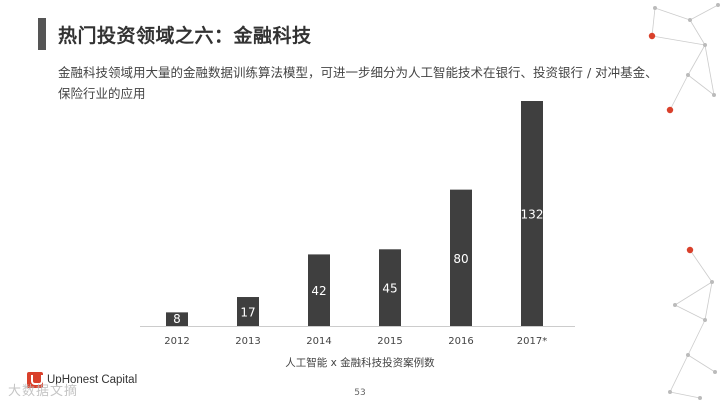 This screenshot has height=405, width=720. I want to click on bar-value-label: 132, so click(532, 215).